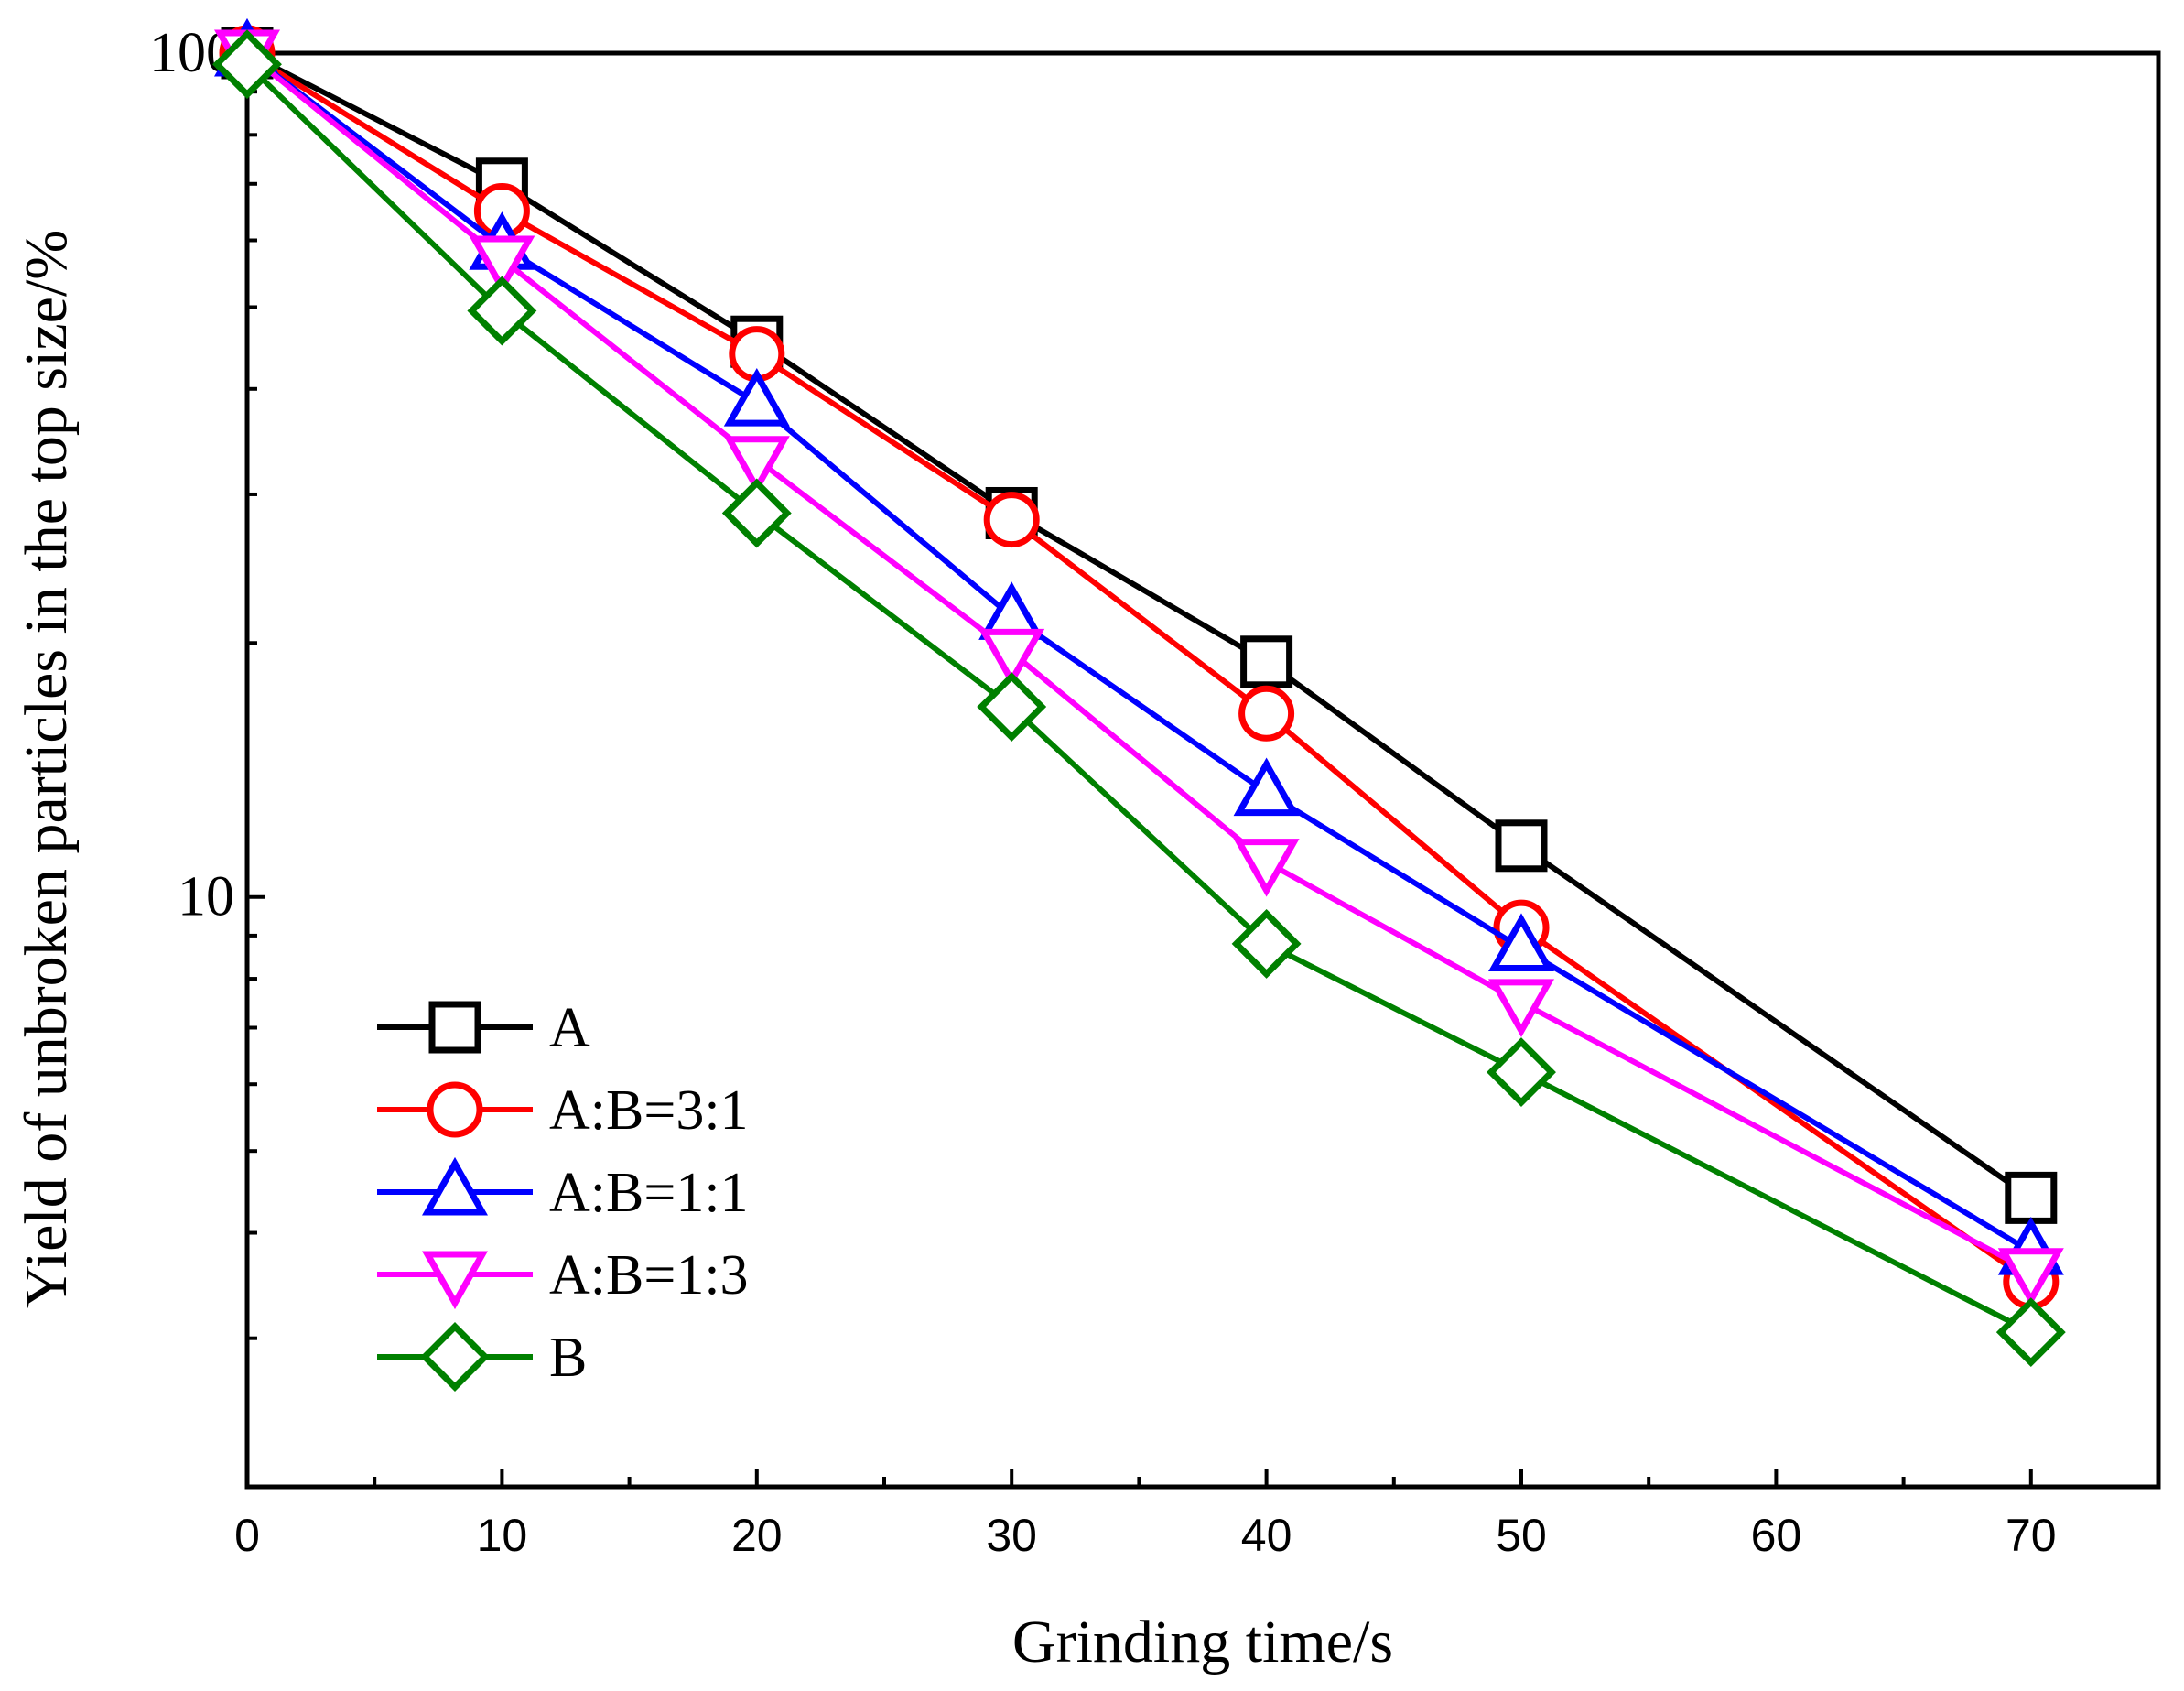 The height and width of the screenshot is (1691, 2184). I want to click on legend-entry: A:B=3:1, so click(563, 1110).